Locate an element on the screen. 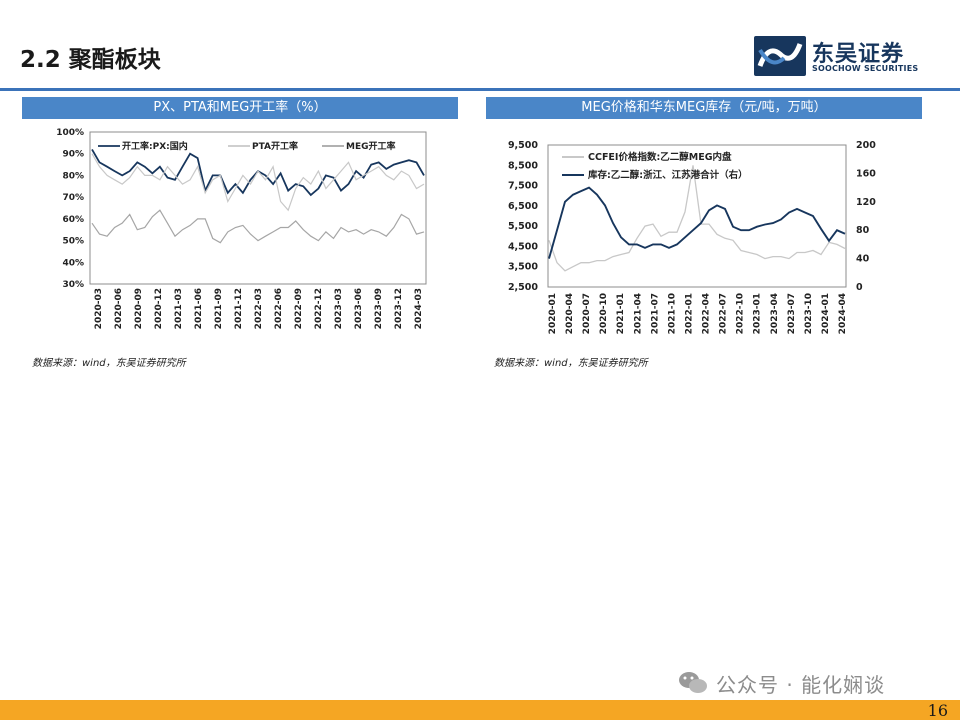 This screenshot has width=960, height=720. bottom-bar is located at coordinates (480, 710).